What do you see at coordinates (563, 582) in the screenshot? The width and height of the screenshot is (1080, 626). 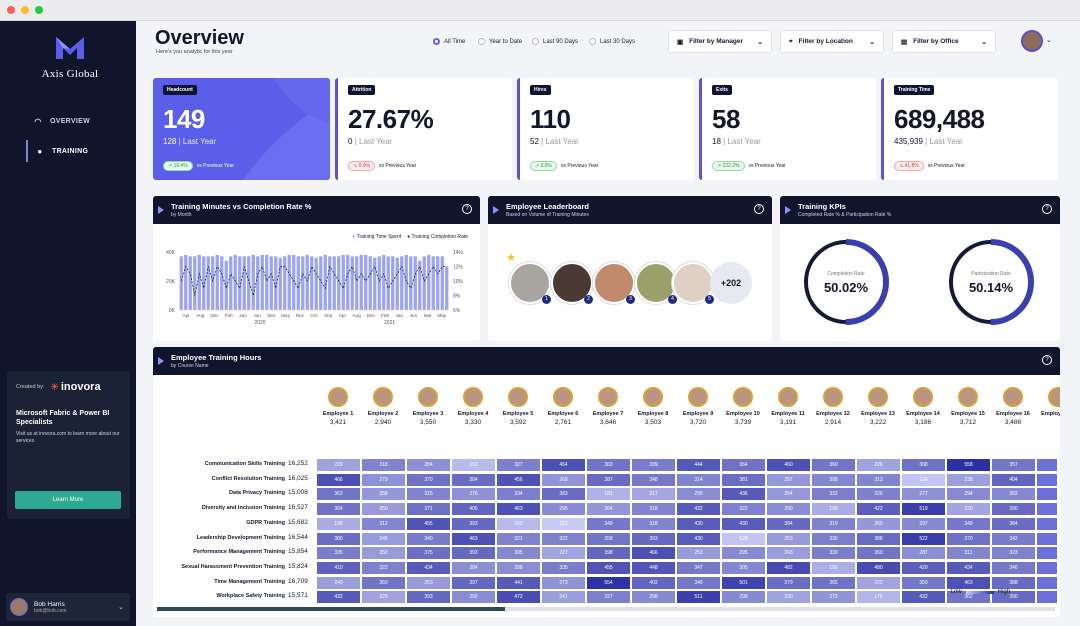 I see `heatmap-cell: 273` at bounding box center [563, 582].